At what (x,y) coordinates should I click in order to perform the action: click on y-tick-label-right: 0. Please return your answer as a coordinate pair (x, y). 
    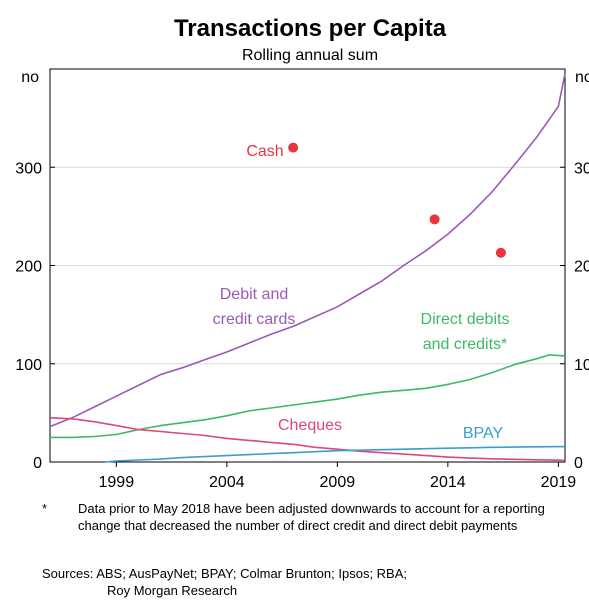
    Looking at the image, I should click on (578, 463).